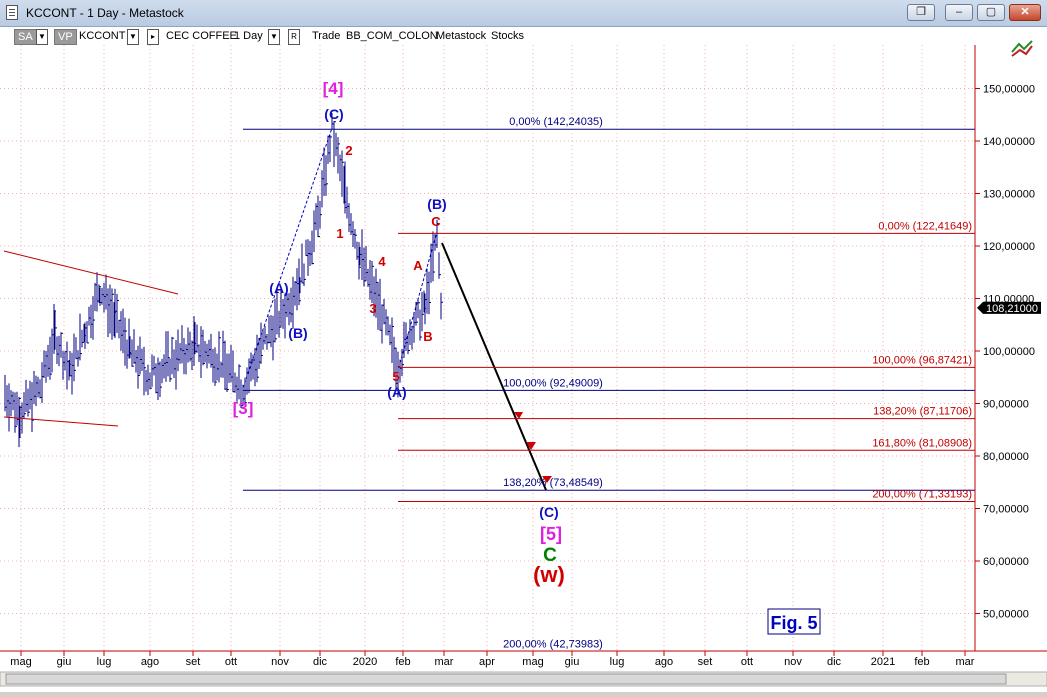  I want to click on tags-label: BB_COM_COLON, so click(392, 36).